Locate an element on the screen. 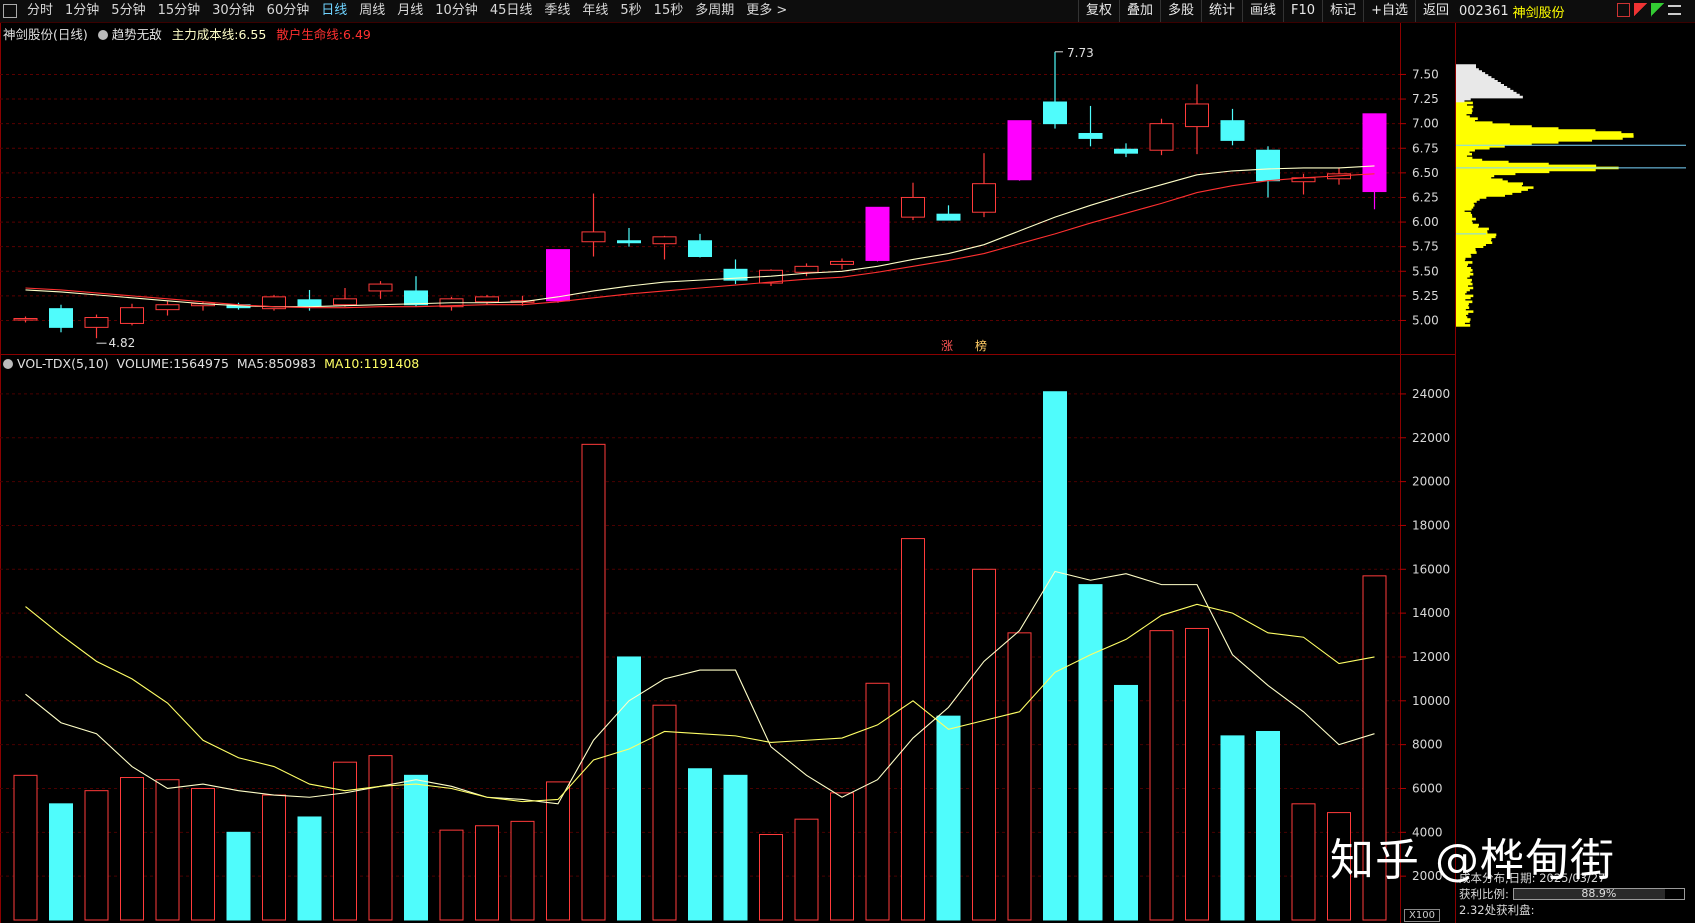 The image size is (1695, 923). high-price-label: 7.73 is located at coordinates (1080, 53).